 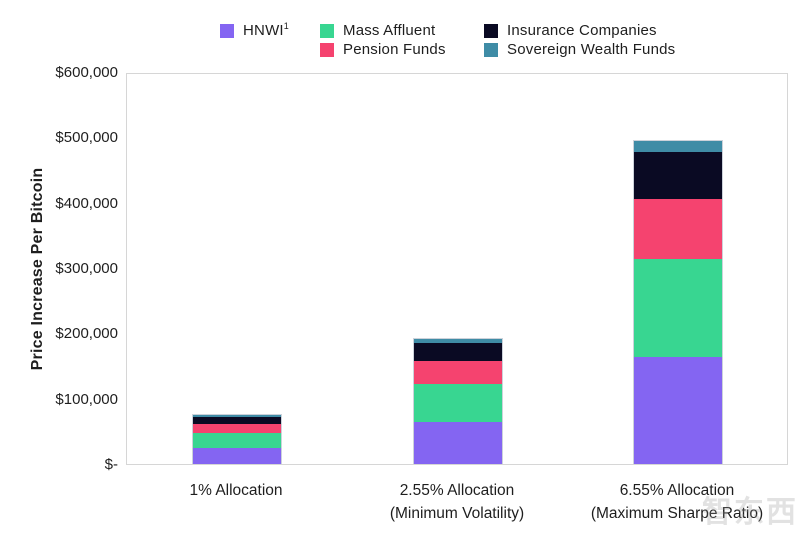 I want to click on y-tick-label: $600,000, so click(x=86, y=72).